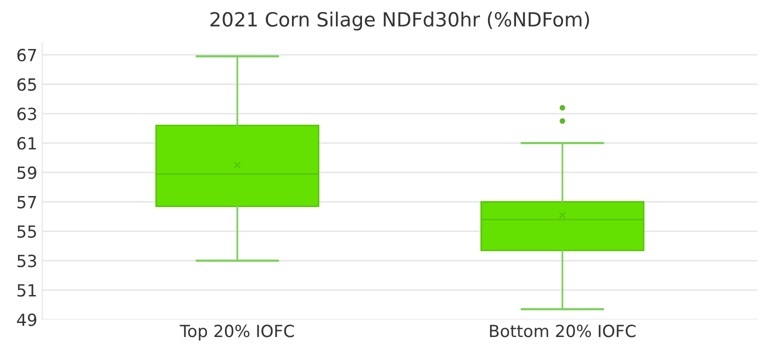  I want to click on y-tick-label: 57, so click(27, 202).